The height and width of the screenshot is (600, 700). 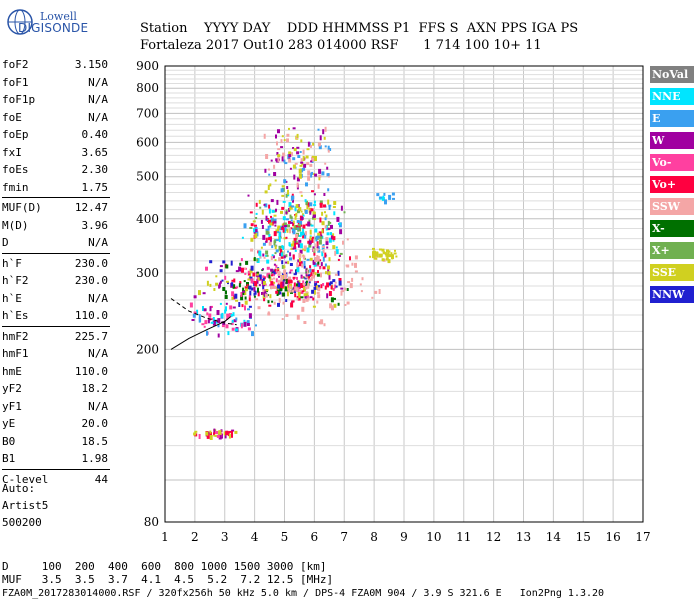 I want to click on param-label: h`F2, so click(x=15, y=280).